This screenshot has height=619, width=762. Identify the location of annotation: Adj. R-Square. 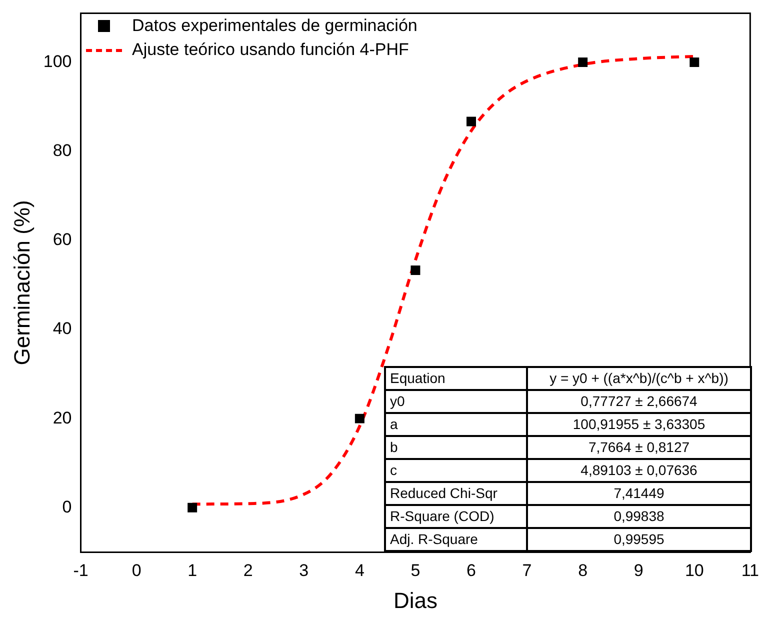
(456, 539).